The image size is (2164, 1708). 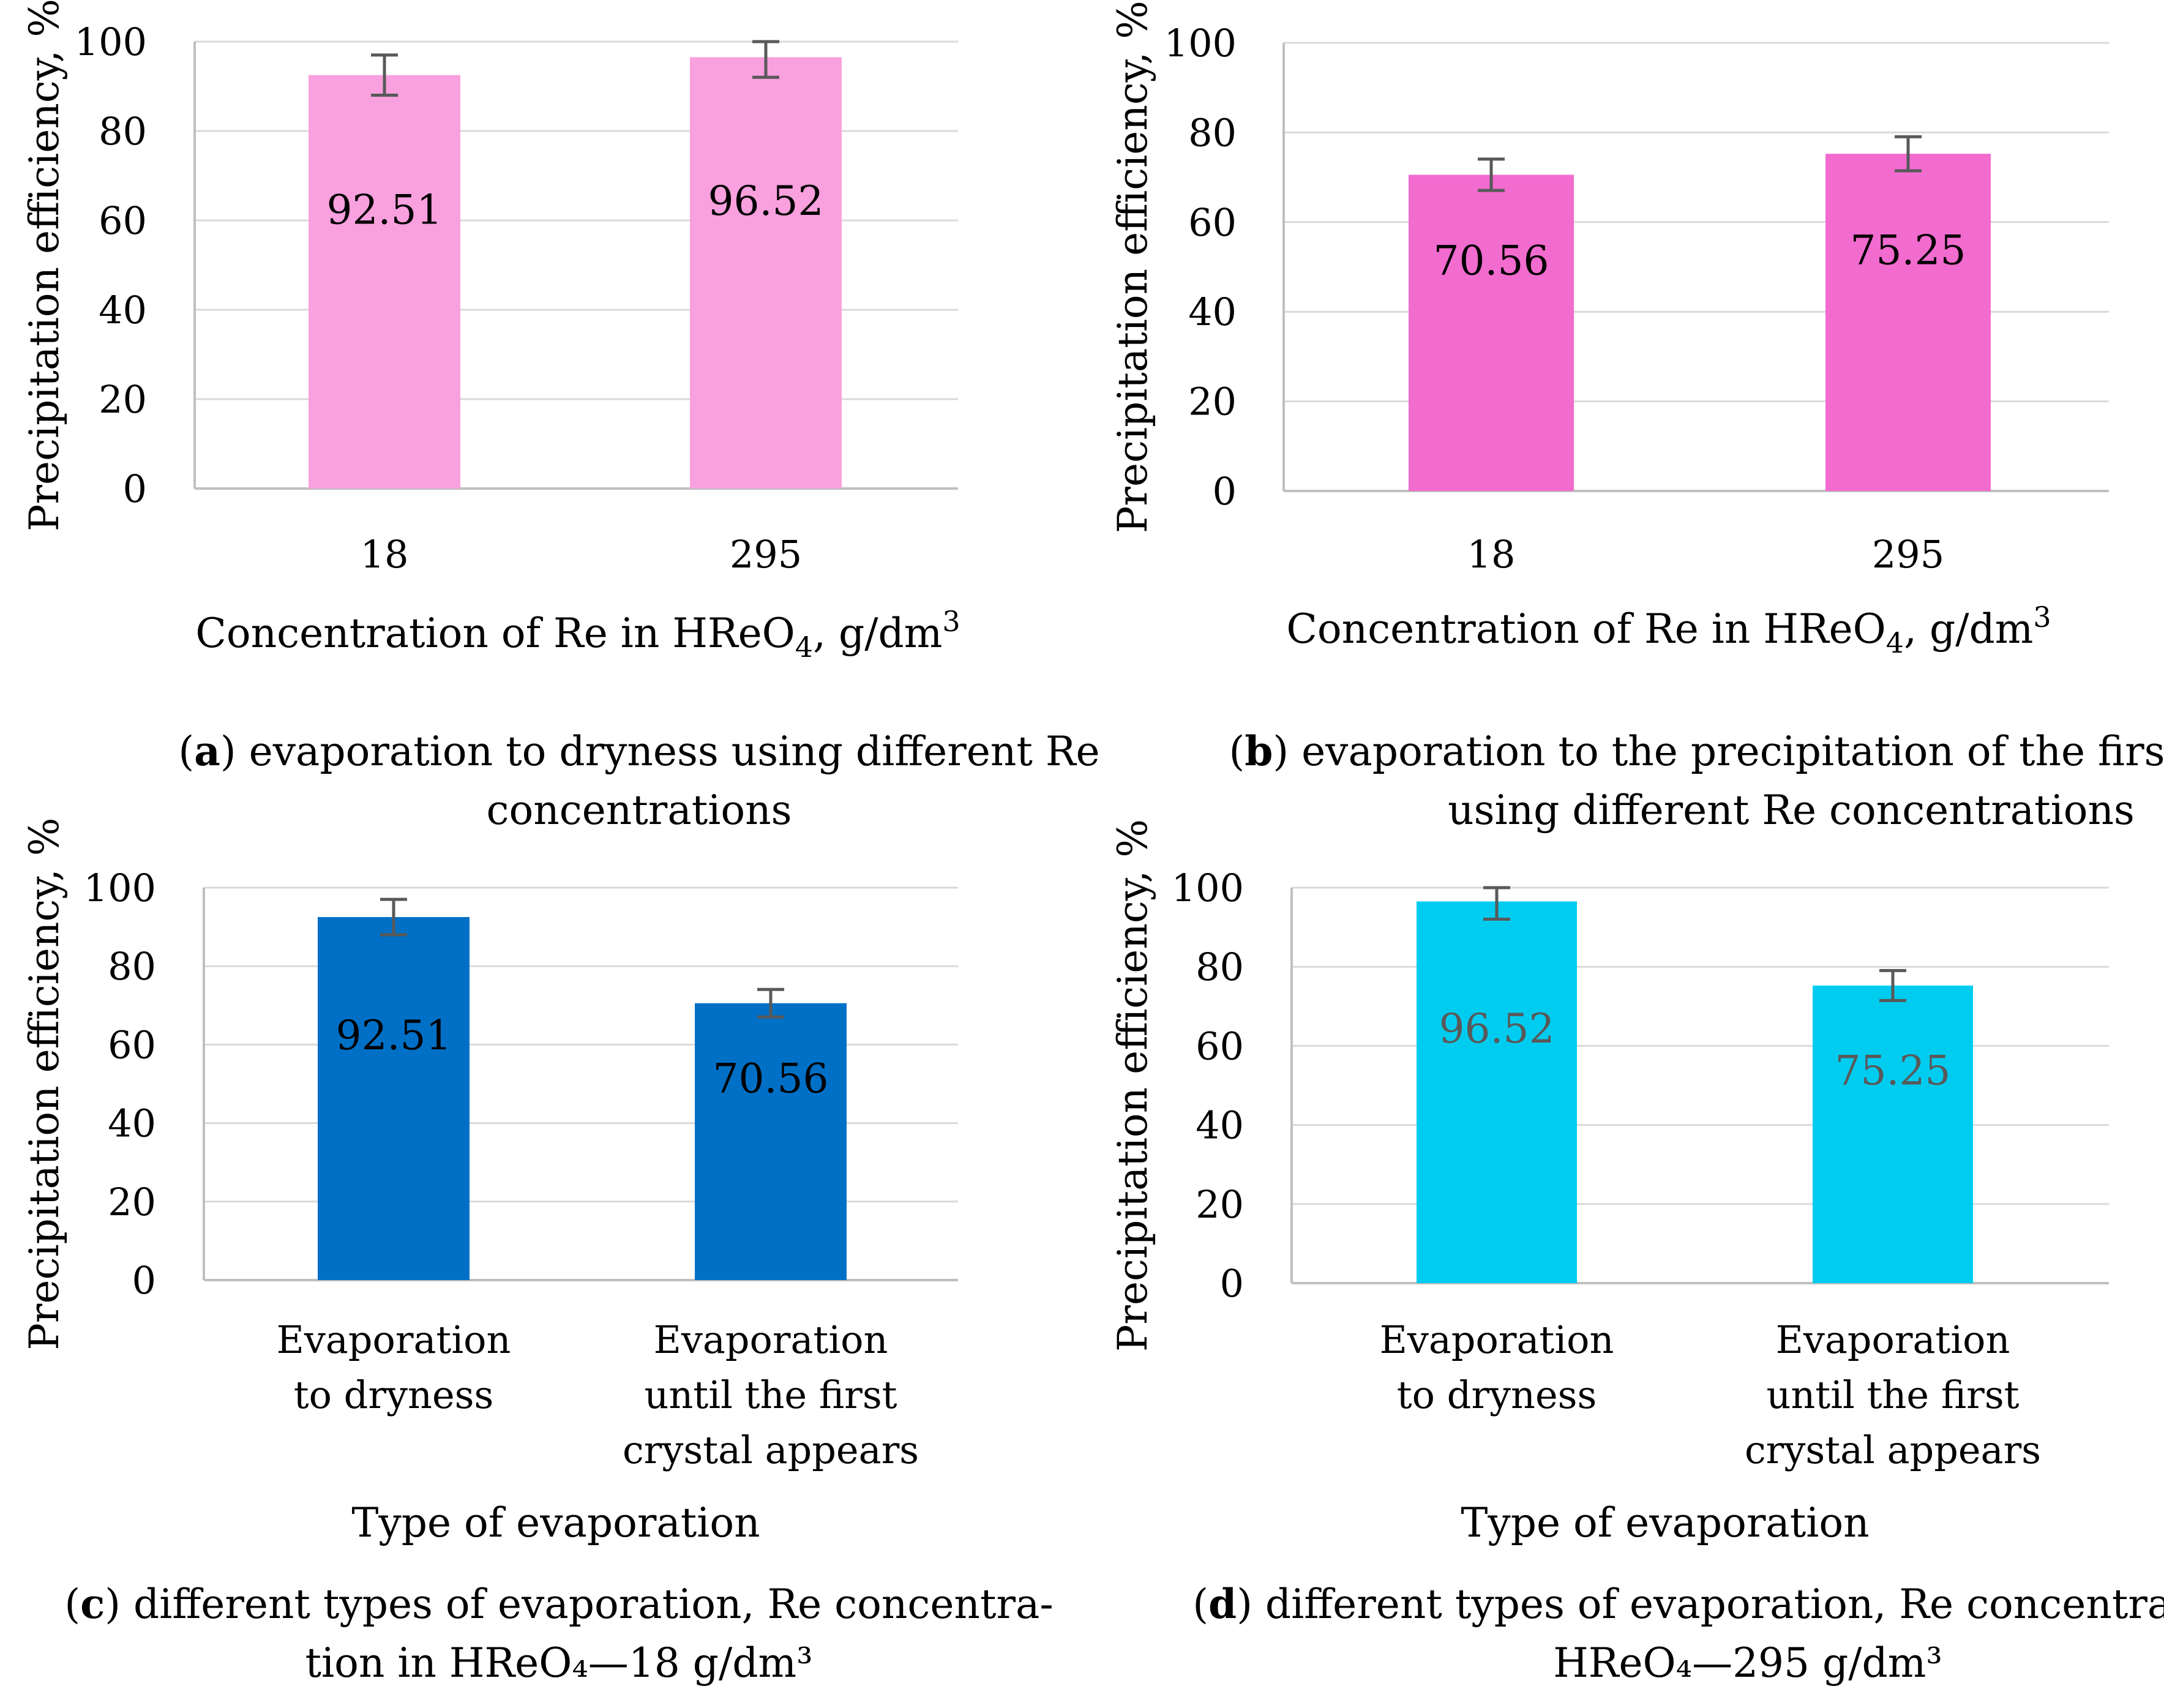 I want to click on caption-line: using different Re concentrations, so click(x=1792, y=810).